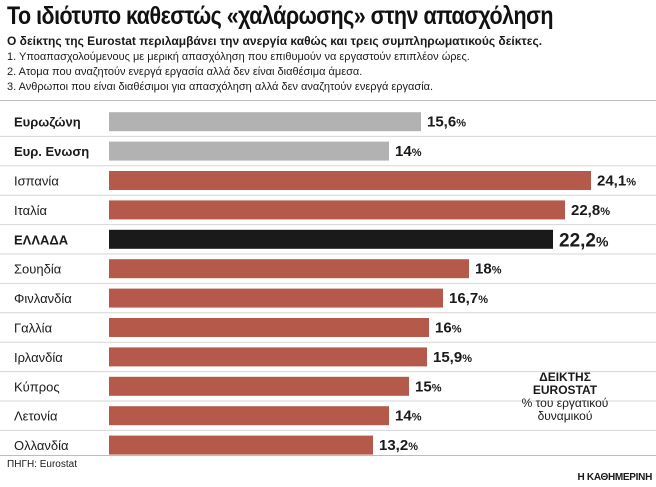 Image resolution: width=656 pixels, height=487 pixels. I want to click on source-note: ΠΗΓΗ: Eurostat, so click(42, 464).